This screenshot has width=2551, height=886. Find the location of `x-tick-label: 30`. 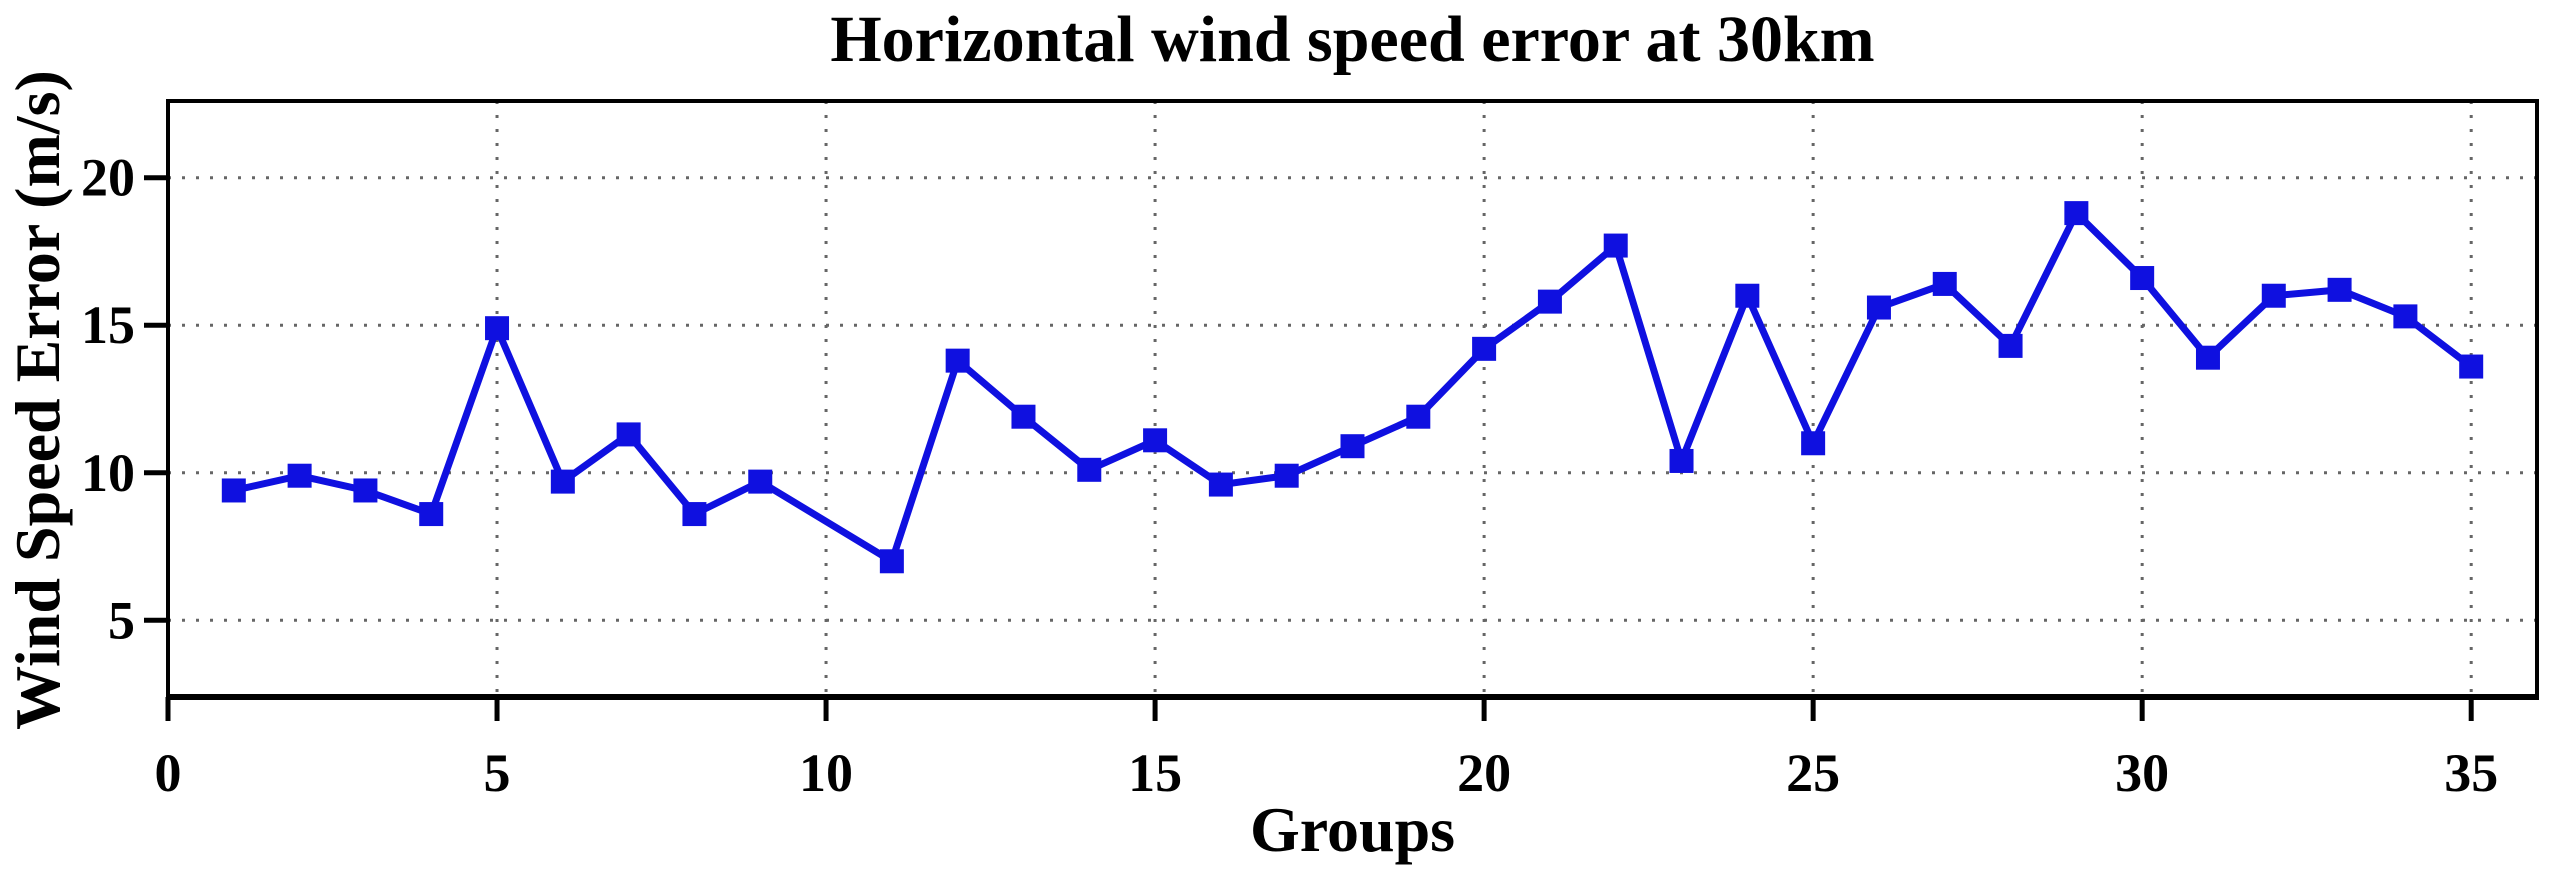

x-tick-label: 30 is located at coordinates (2142, 773).